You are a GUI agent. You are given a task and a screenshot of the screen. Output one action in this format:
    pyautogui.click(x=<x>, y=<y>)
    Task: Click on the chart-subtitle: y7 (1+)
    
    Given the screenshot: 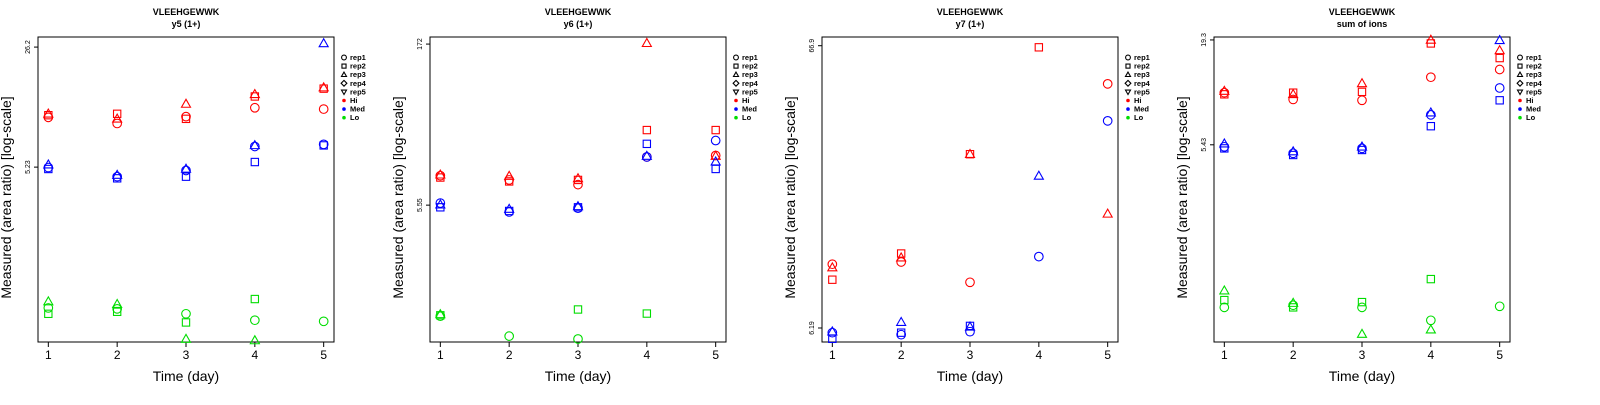 What is the action you would take?
    pyautogui.click(x=970, y=24)
    